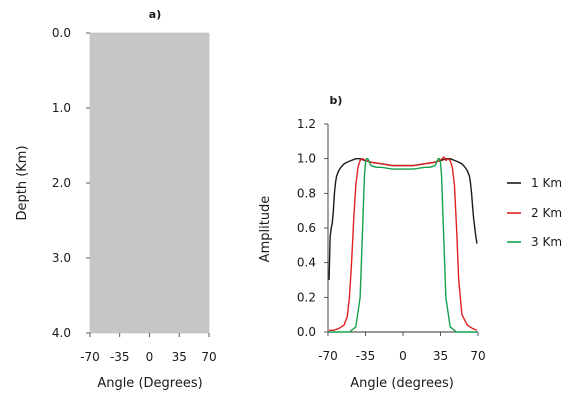 The width and height of the screenshot is (579, 405). What do you see at coordinates (22, 182) in the screenshot?
I see `panel-a-y-axis-label: Depth (Km)` at bounding box center [22, 182].